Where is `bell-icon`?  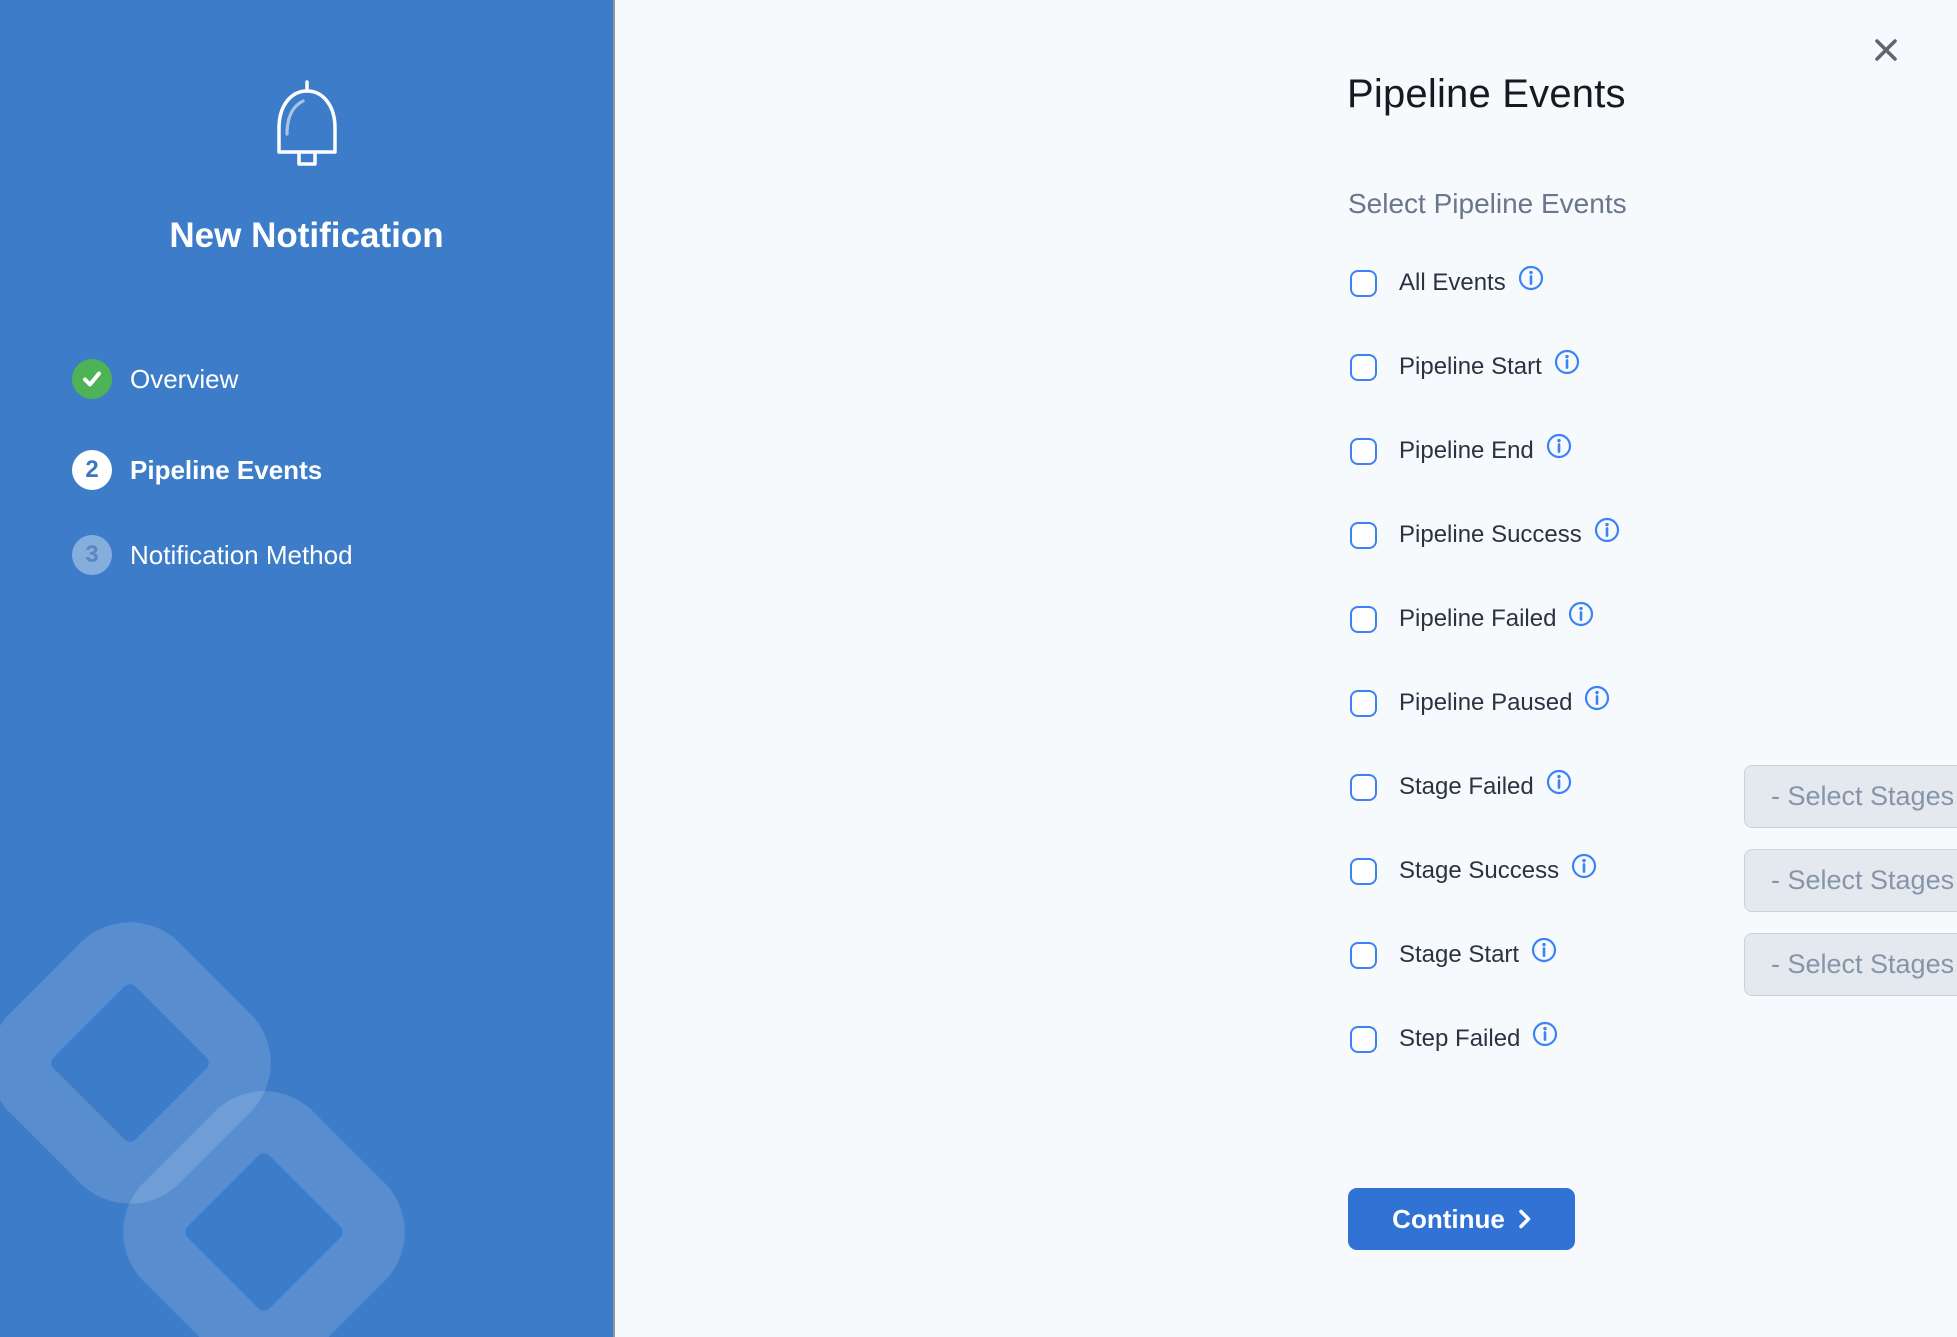 bell-icon is located at coordinates (307, 123).